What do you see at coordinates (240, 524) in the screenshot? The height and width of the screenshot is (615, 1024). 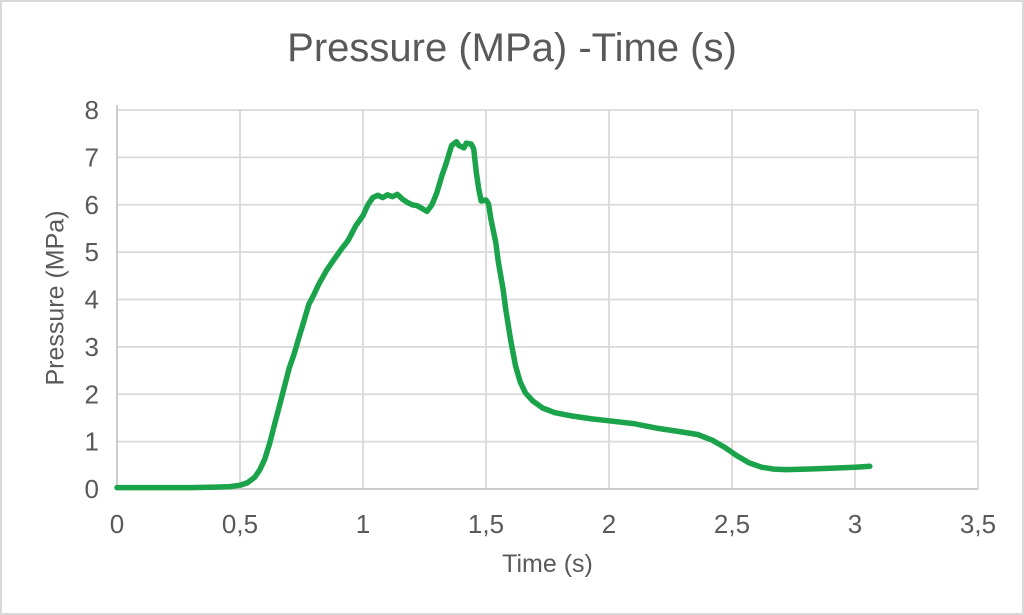 I see `x-tick-label: 0,5` at bounding box center [240, 524].